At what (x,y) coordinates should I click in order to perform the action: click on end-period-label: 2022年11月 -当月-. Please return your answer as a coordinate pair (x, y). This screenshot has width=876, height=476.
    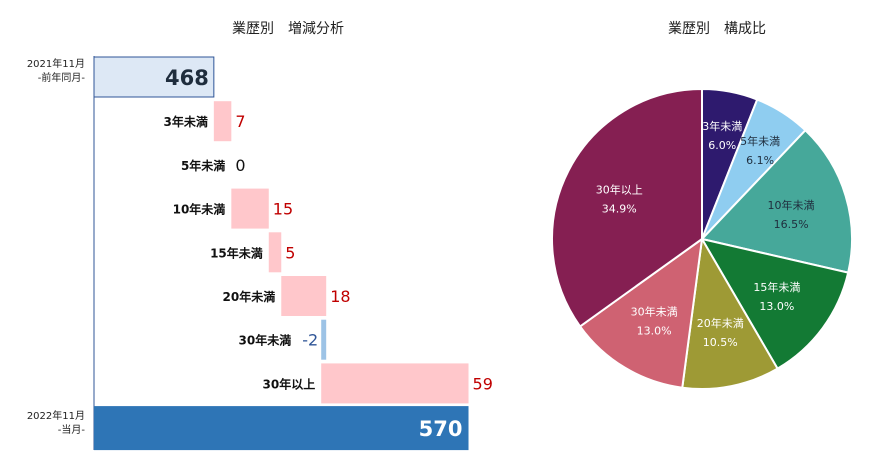
    Looking at the image, I should click on (56, 424).